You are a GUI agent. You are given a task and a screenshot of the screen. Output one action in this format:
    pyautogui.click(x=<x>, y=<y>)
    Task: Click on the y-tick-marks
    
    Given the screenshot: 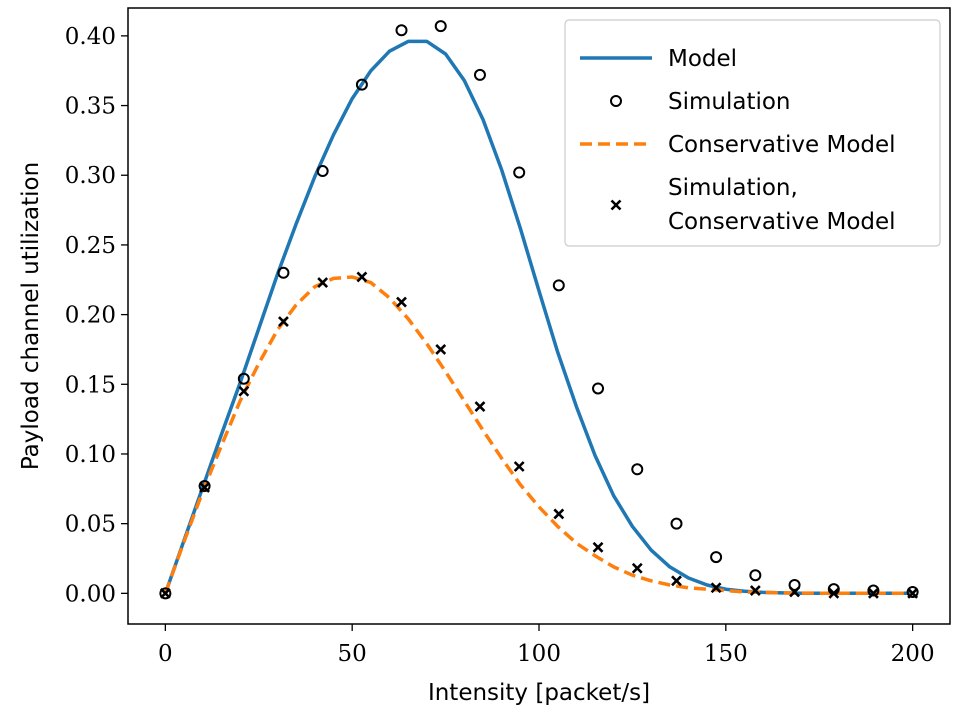 What is the action you would take?
    pyautogui.click(x=124, y=314)
    